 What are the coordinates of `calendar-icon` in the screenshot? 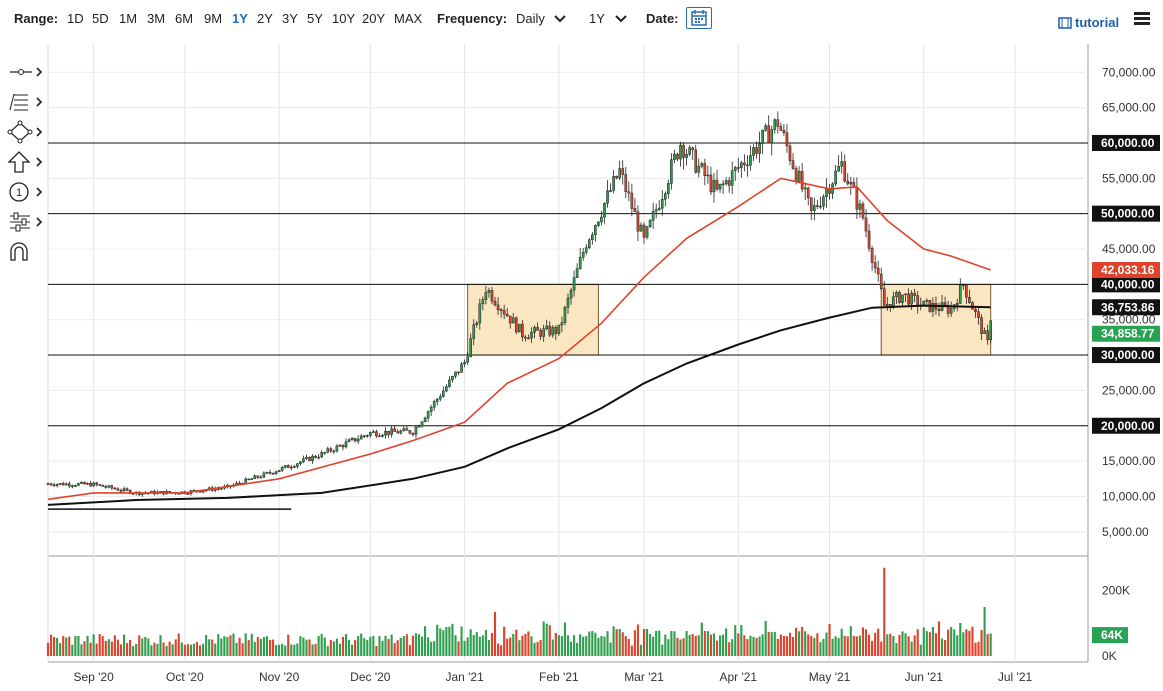 It's located at (699, 18).